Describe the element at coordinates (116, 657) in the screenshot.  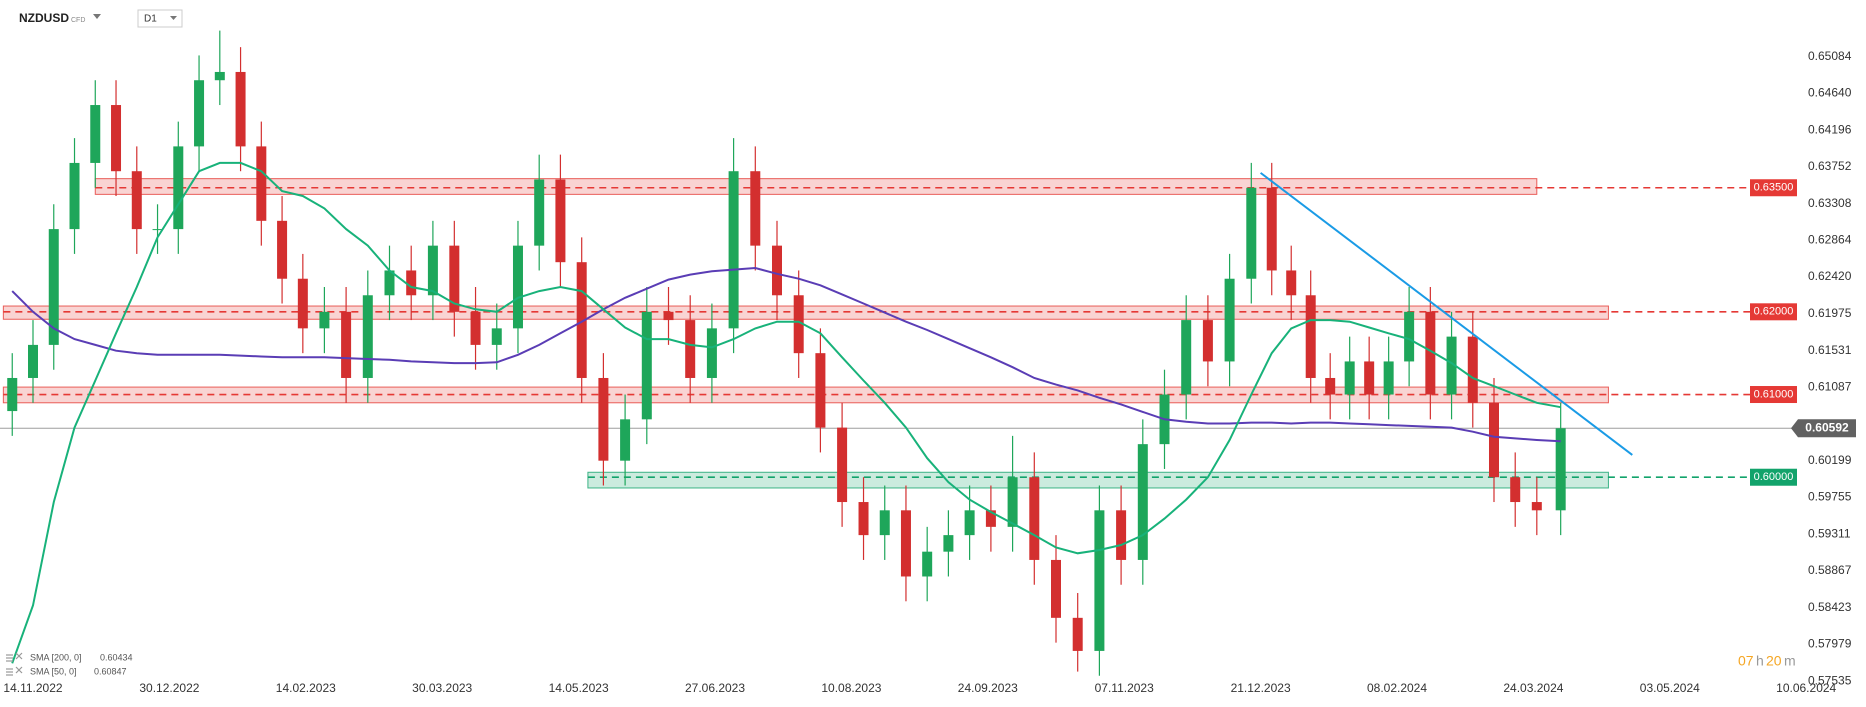
I see `legend-sma200-value: 0.60434` at that location.